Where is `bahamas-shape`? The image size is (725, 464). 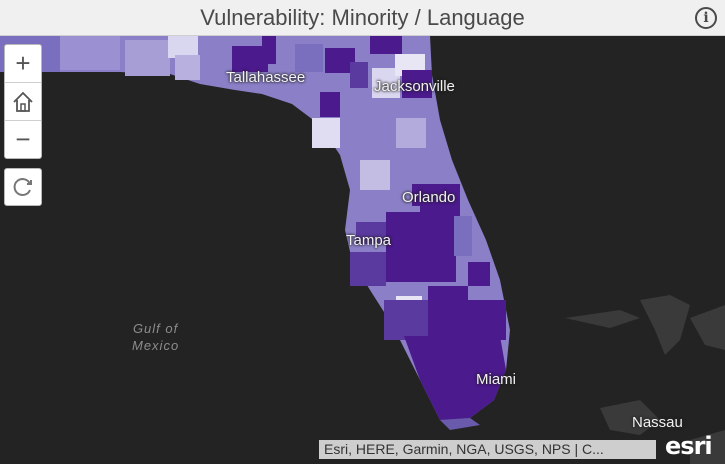
bahamas-shape is located at coordinates (645, 379).